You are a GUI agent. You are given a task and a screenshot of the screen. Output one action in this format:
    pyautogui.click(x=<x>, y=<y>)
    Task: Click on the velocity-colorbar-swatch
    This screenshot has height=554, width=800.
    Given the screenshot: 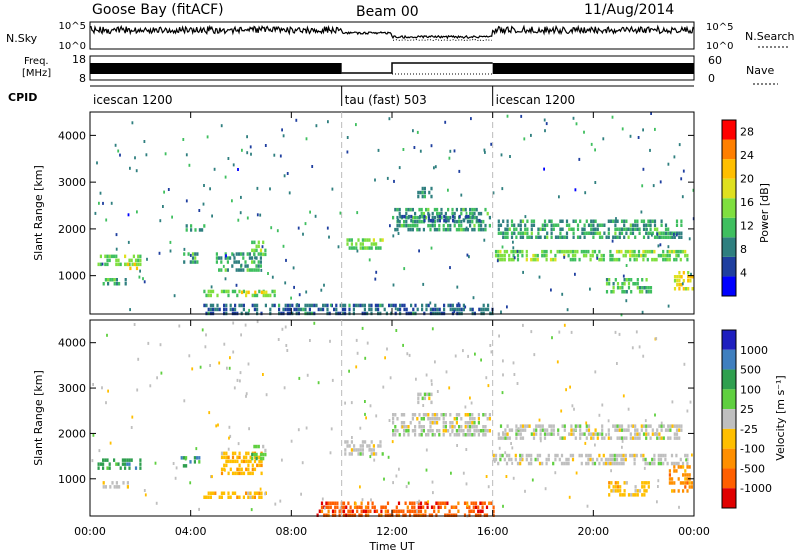 What is the action you would take?
    pyautogui.click(x=729, y=379)
    